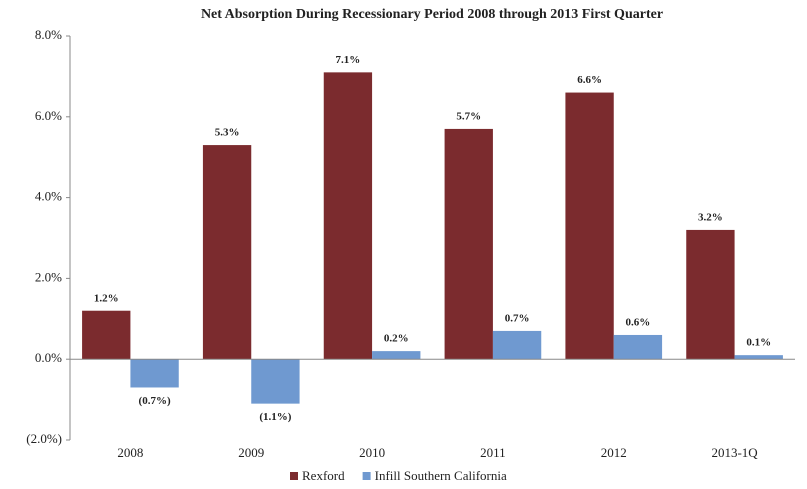 The image size is (807, 489). What do you see at coordinates (441, 475) in the screenshot?
I see `legend-label: Infill Southern California` at bounding box center [441, 475].